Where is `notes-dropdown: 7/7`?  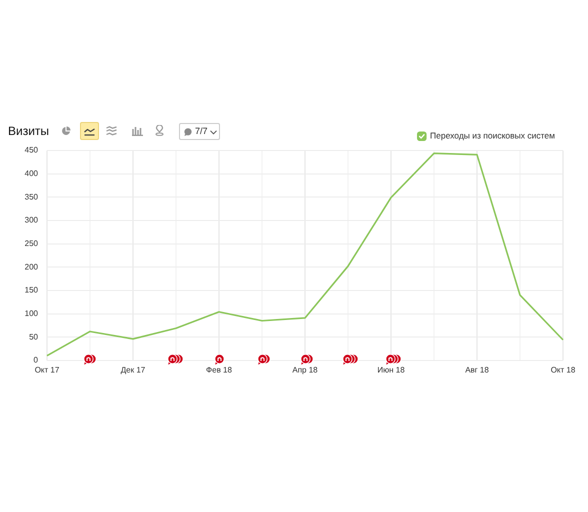
notes-dropdown: 7/7 is located at coordinates (199, 131).